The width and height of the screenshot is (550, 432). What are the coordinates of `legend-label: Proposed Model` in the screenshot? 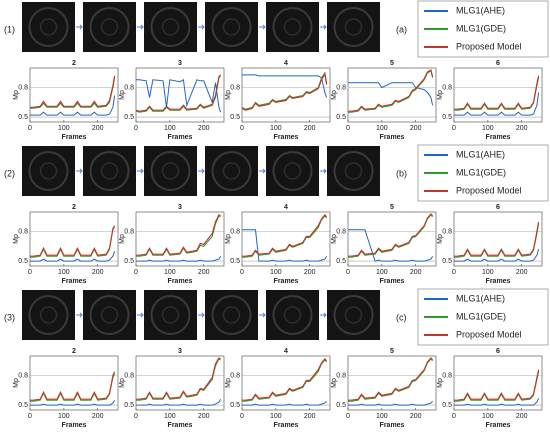 It's located at (489, 46).